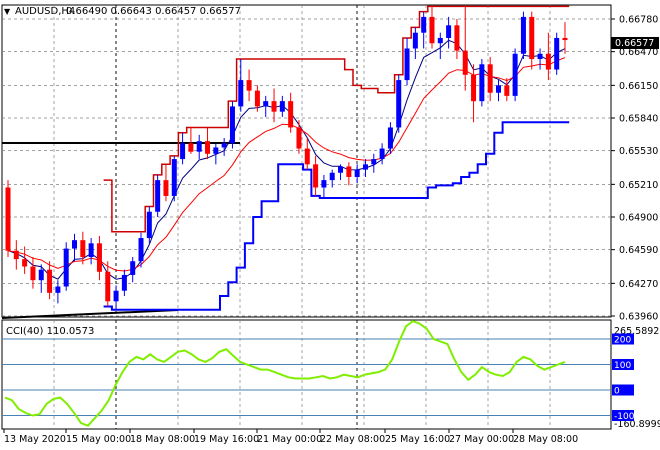 The height and width of the screenshot is (450, 660). What do you see at coordinates (638, 218) in the screenshot?
I see `price-tick-label: 0.64900` at bounding box center [638, 218].